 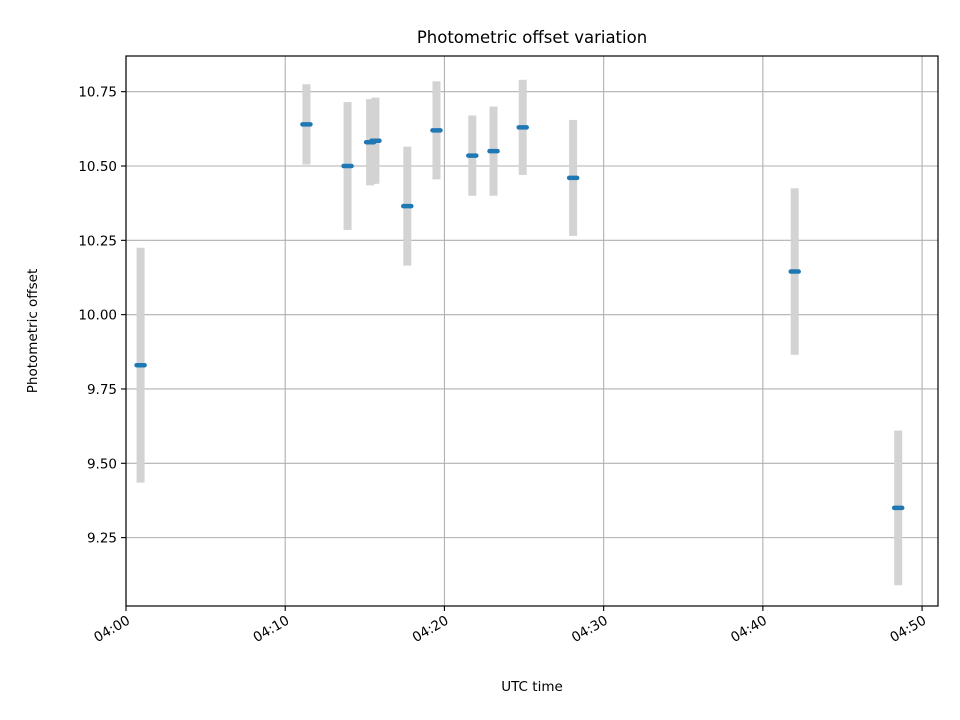 What do you see at coordinates (97, 93) in the screenshot?
I see `y-tick-label: 10.75` at bounding box center [97, 93].